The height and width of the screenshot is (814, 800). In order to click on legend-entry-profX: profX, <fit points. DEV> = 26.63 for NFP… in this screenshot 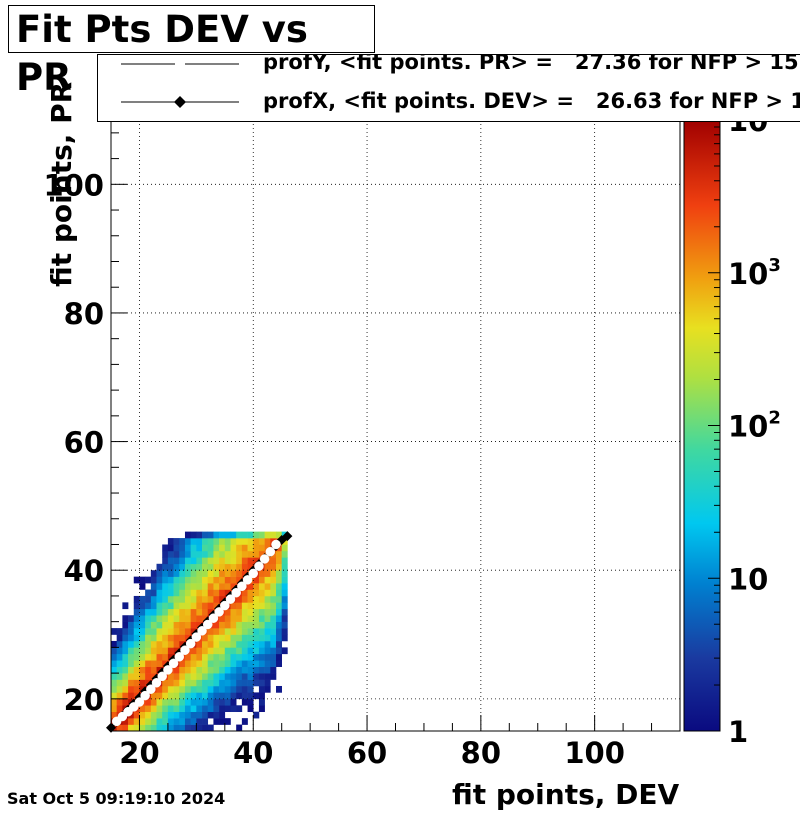, I will do `click(531, 101)`.